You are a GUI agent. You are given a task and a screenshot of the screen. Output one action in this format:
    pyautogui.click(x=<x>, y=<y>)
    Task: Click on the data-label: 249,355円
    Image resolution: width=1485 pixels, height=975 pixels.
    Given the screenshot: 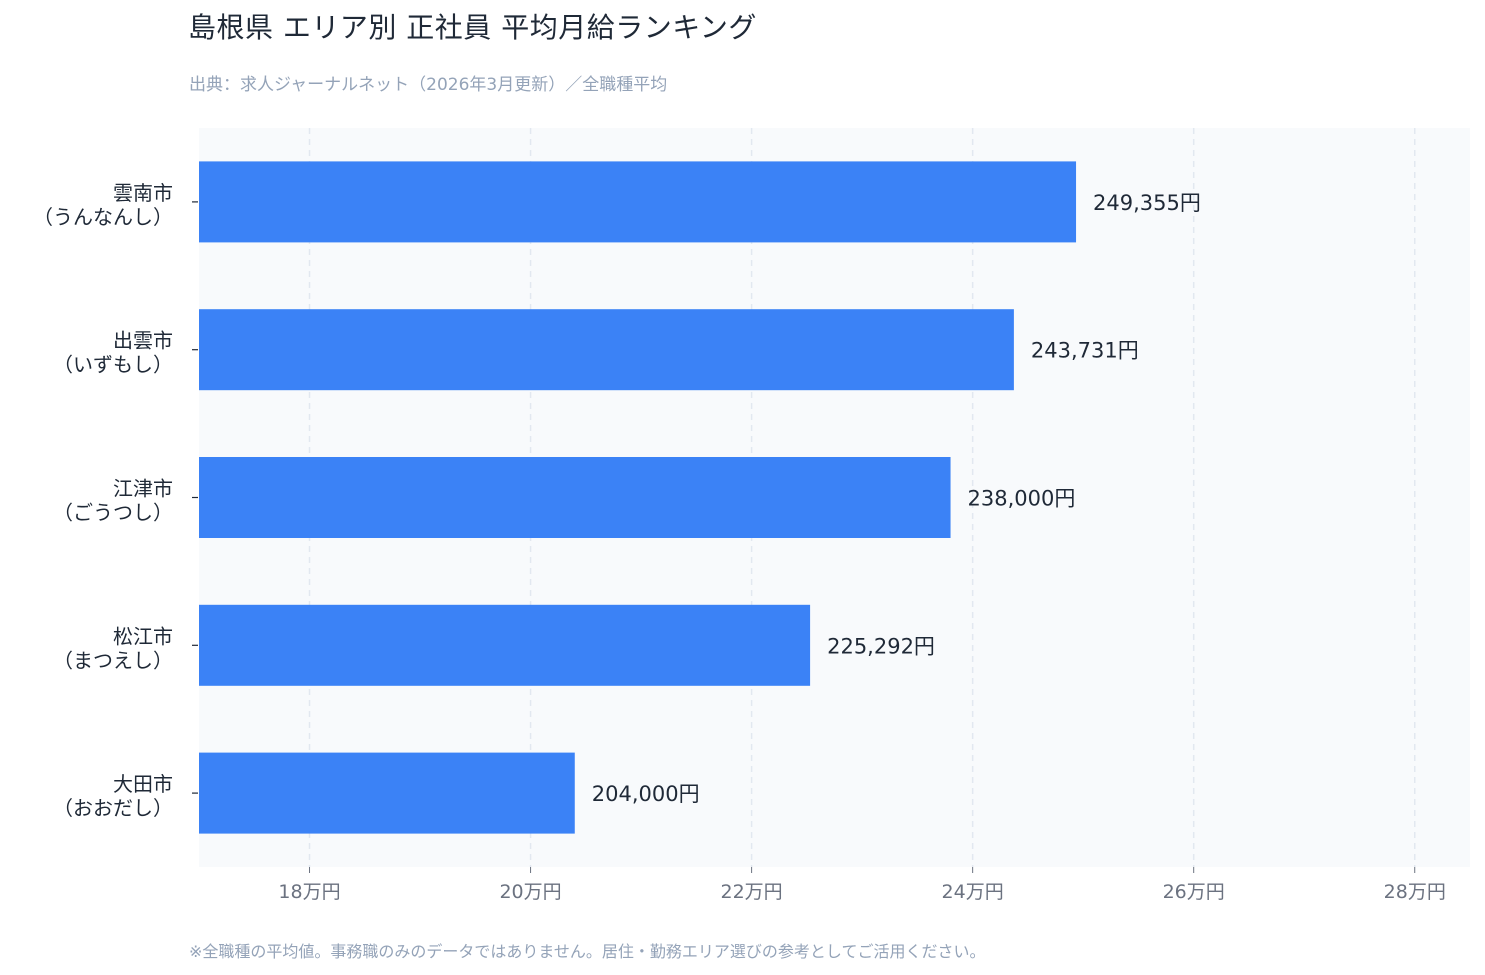 What is the action you would take?
    pyautogui.click(x=1147, y=203)
    